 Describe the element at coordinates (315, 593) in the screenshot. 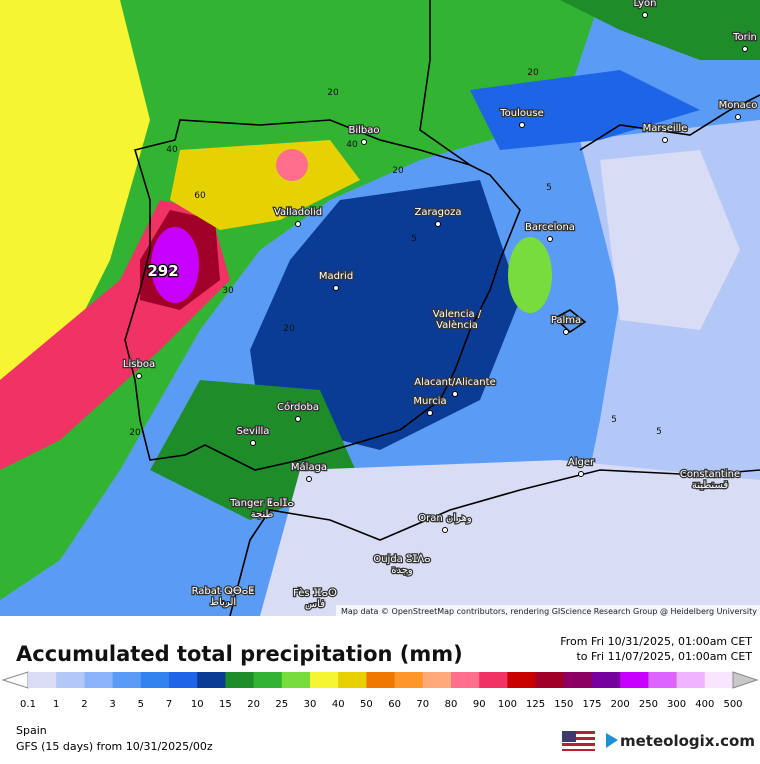

I see `city-label: Fès ⴼⴰⵙ` at that location.